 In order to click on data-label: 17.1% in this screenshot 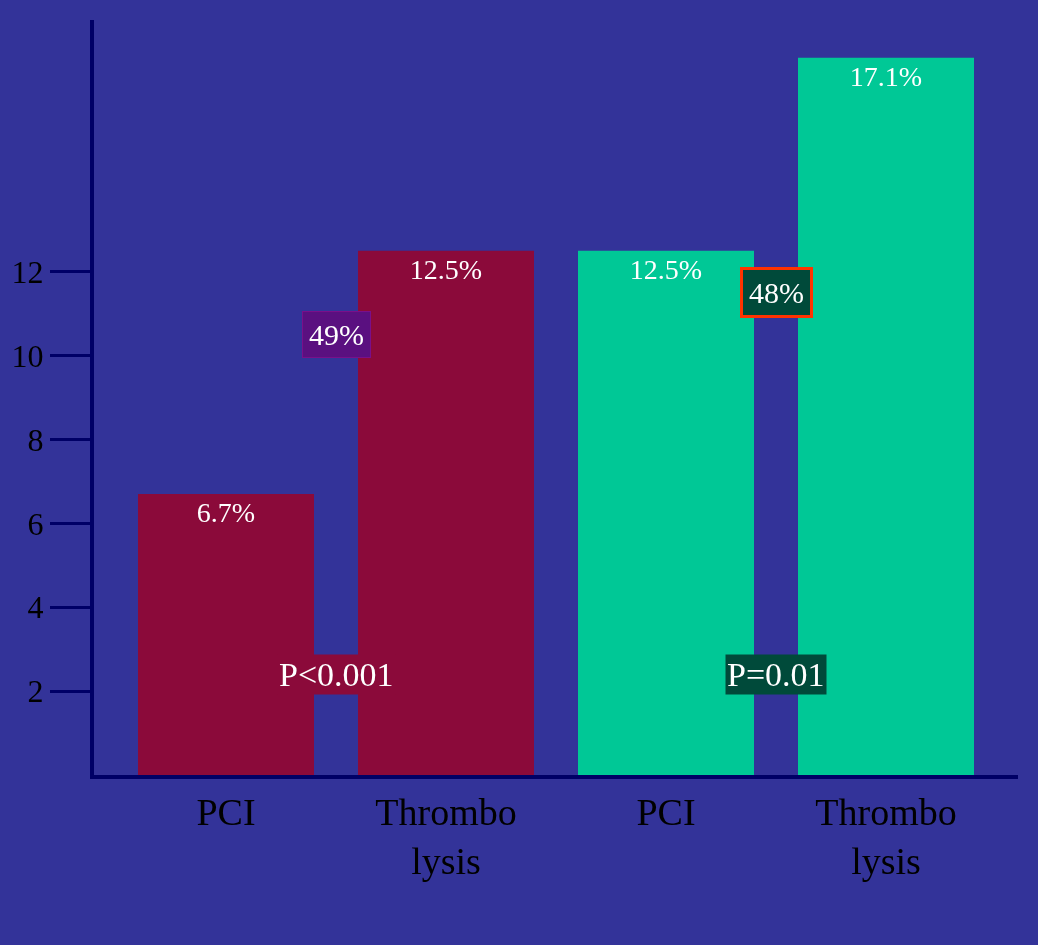, I will do `click(886, 76)`.